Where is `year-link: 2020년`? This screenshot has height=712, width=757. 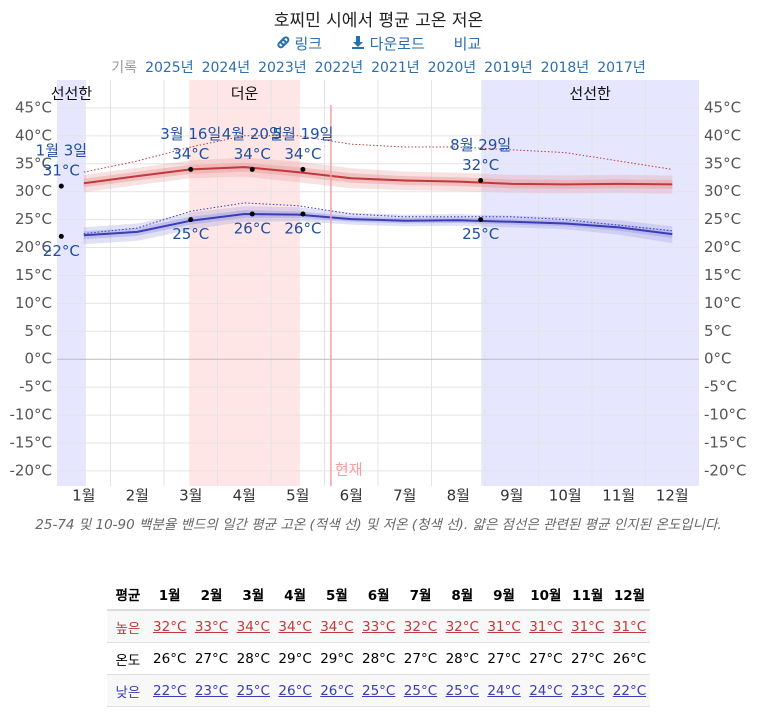
year-link: 2020년 is located at coordinates (452, 68).